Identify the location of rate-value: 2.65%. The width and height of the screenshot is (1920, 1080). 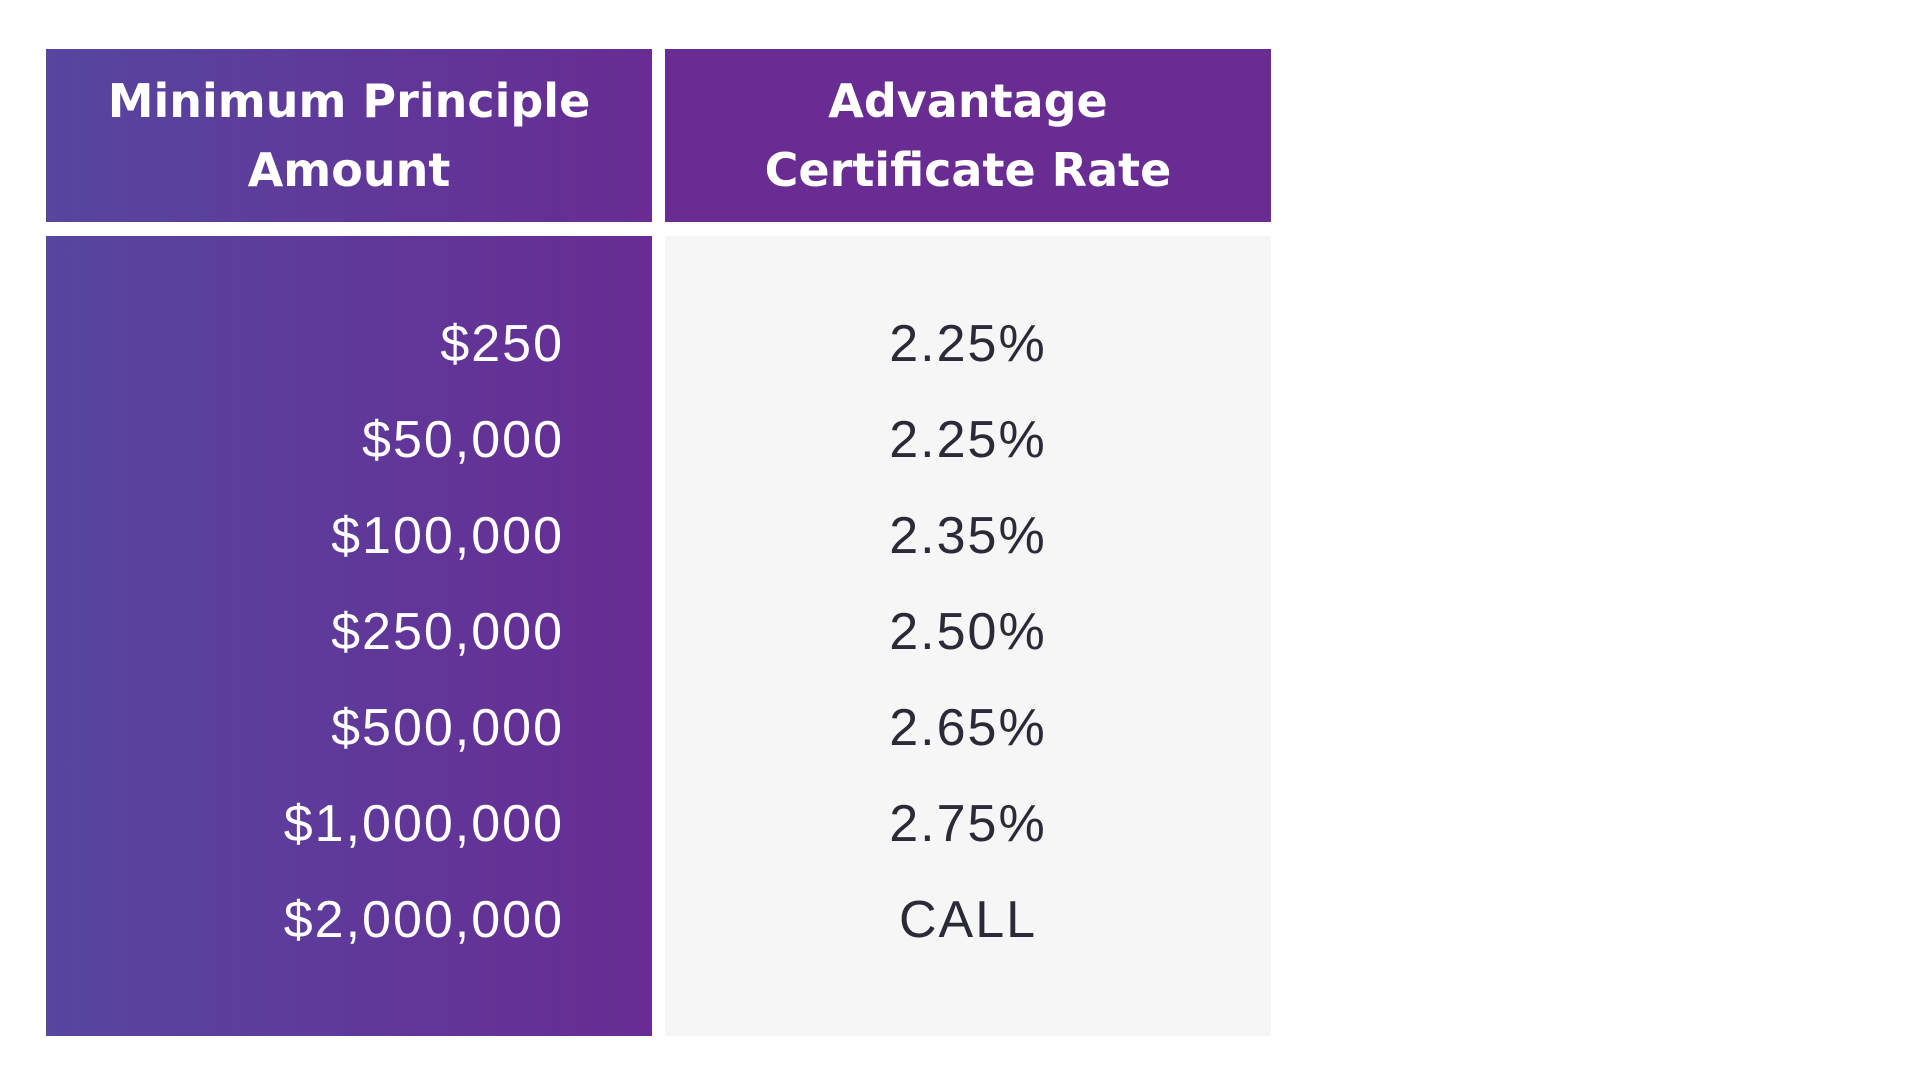
(968, 728).